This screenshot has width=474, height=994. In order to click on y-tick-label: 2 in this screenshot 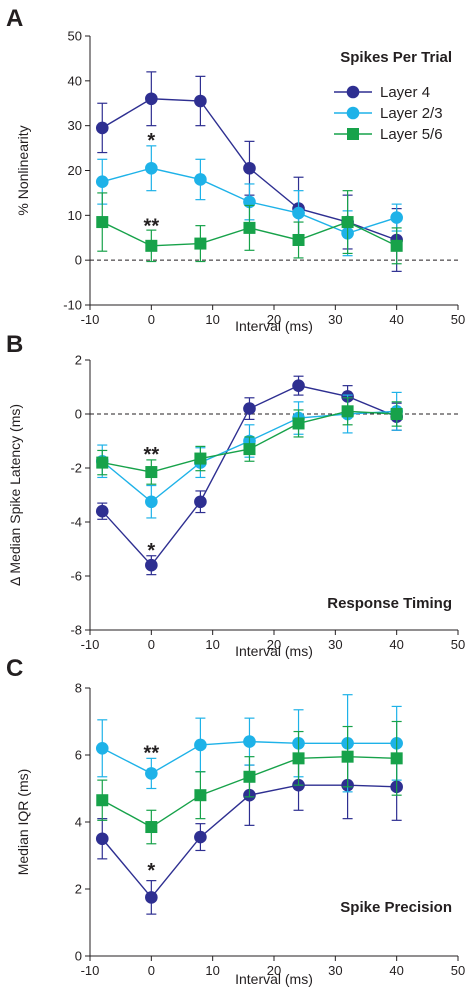, I will do `click(78, 360)`.